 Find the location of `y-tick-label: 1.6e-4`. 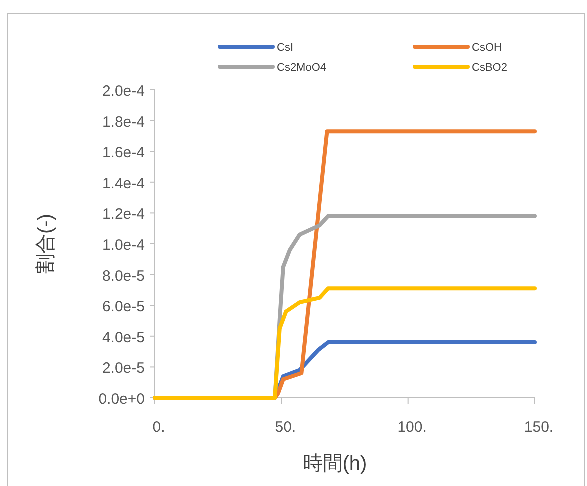

y-tick-label: 1.6e-4 is located at coordinates (123, 153).